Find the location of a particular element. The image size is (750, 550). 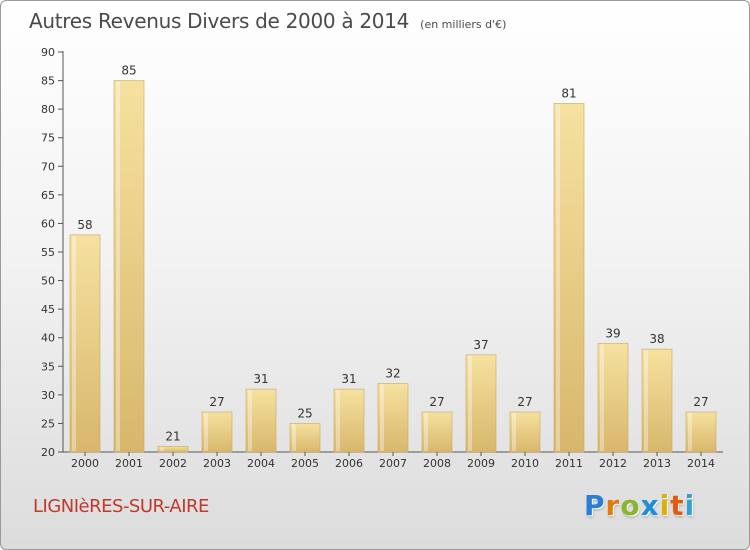

y-tick-label: 45 is located at coordinates (48, 309).